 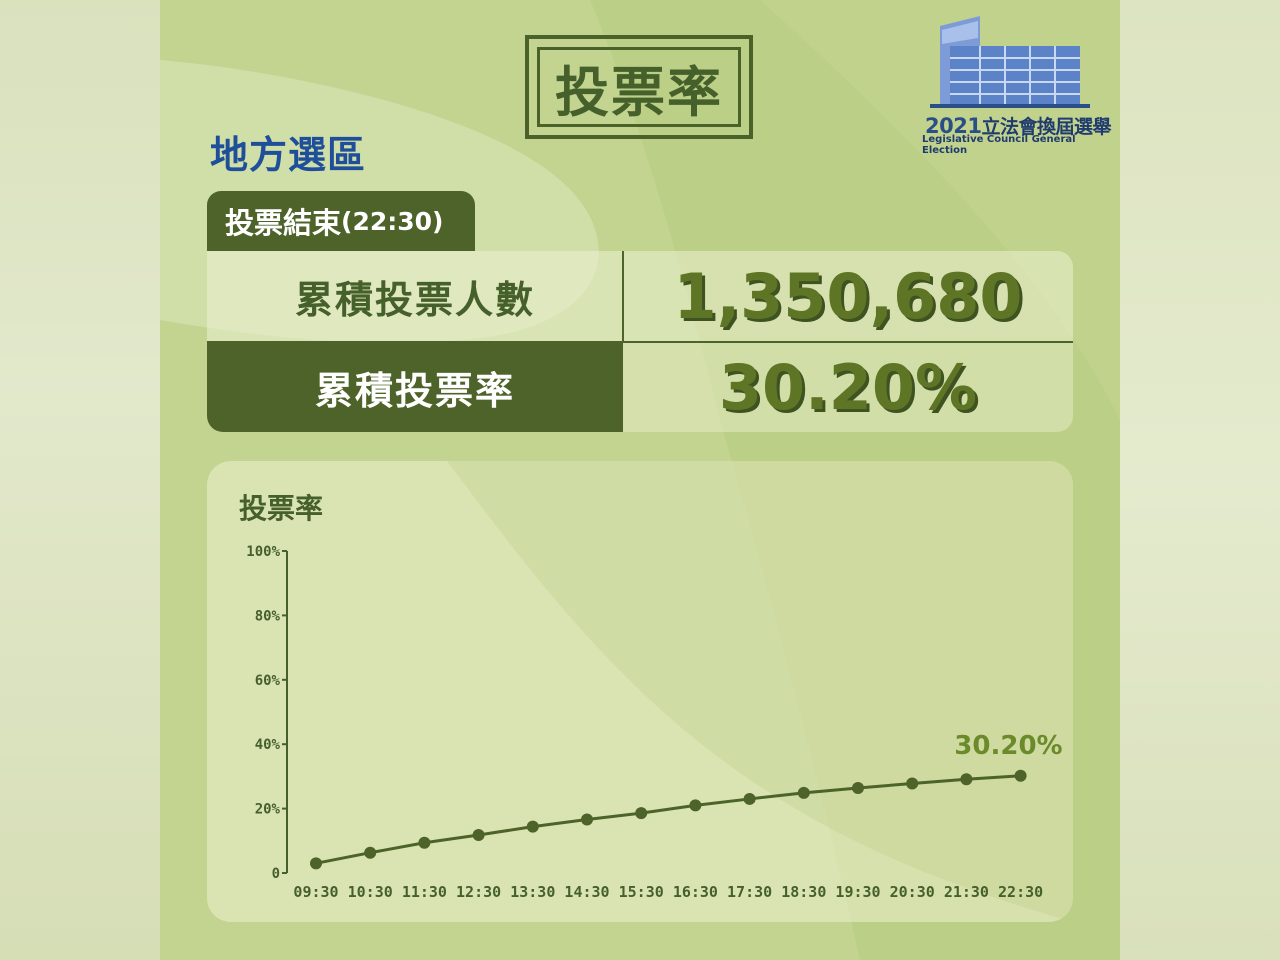 I want to click on end-value-label: 30.20%, so click(x=1008, y=746).